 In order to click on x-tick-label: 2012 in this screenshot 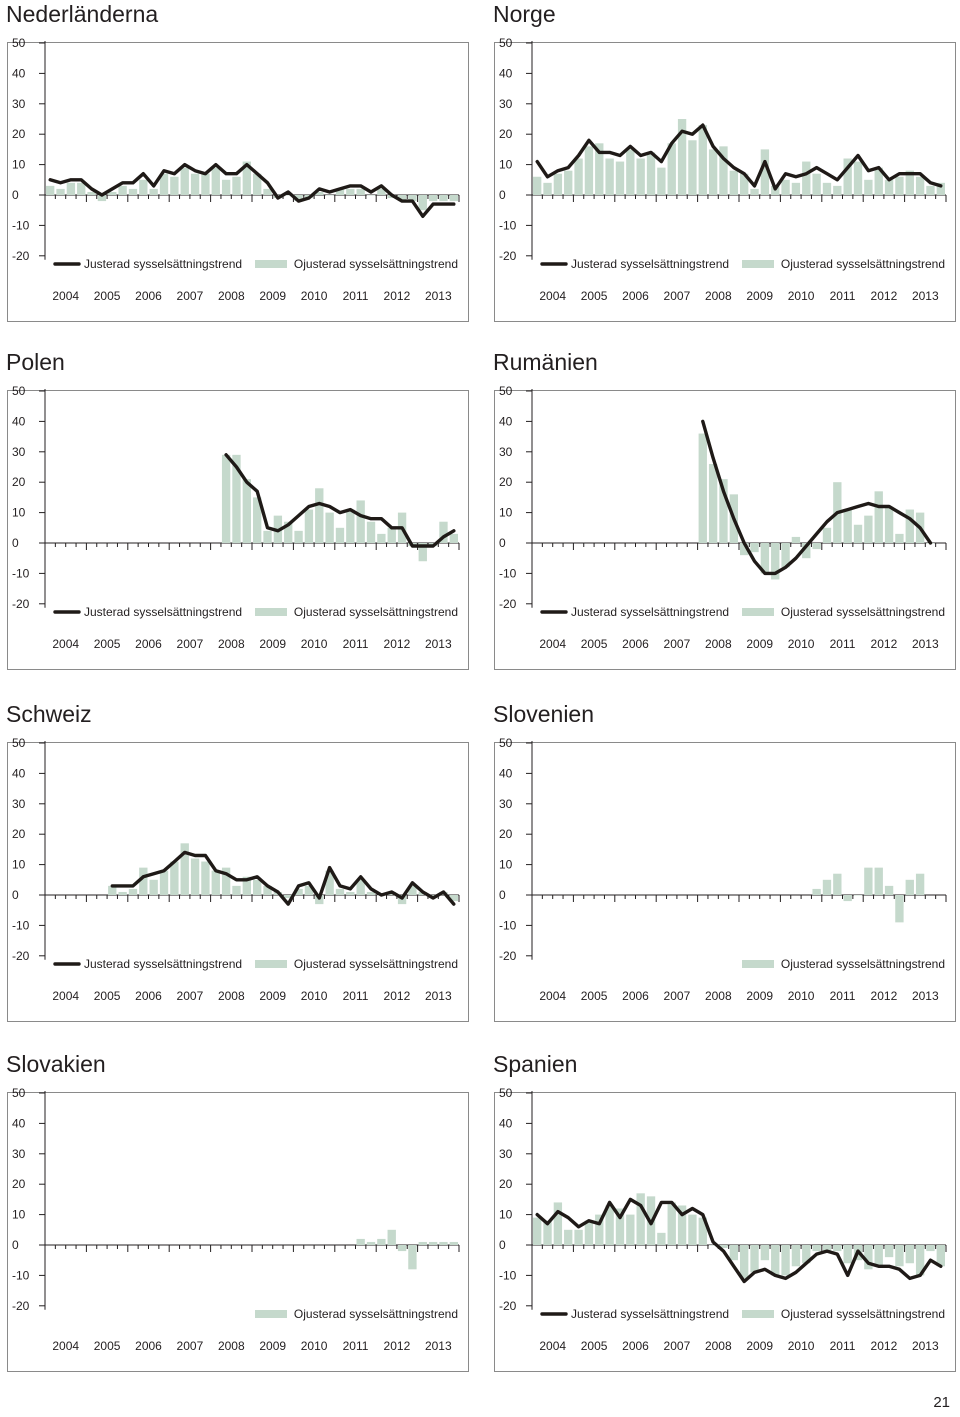, I will do `click(884, 296)`.